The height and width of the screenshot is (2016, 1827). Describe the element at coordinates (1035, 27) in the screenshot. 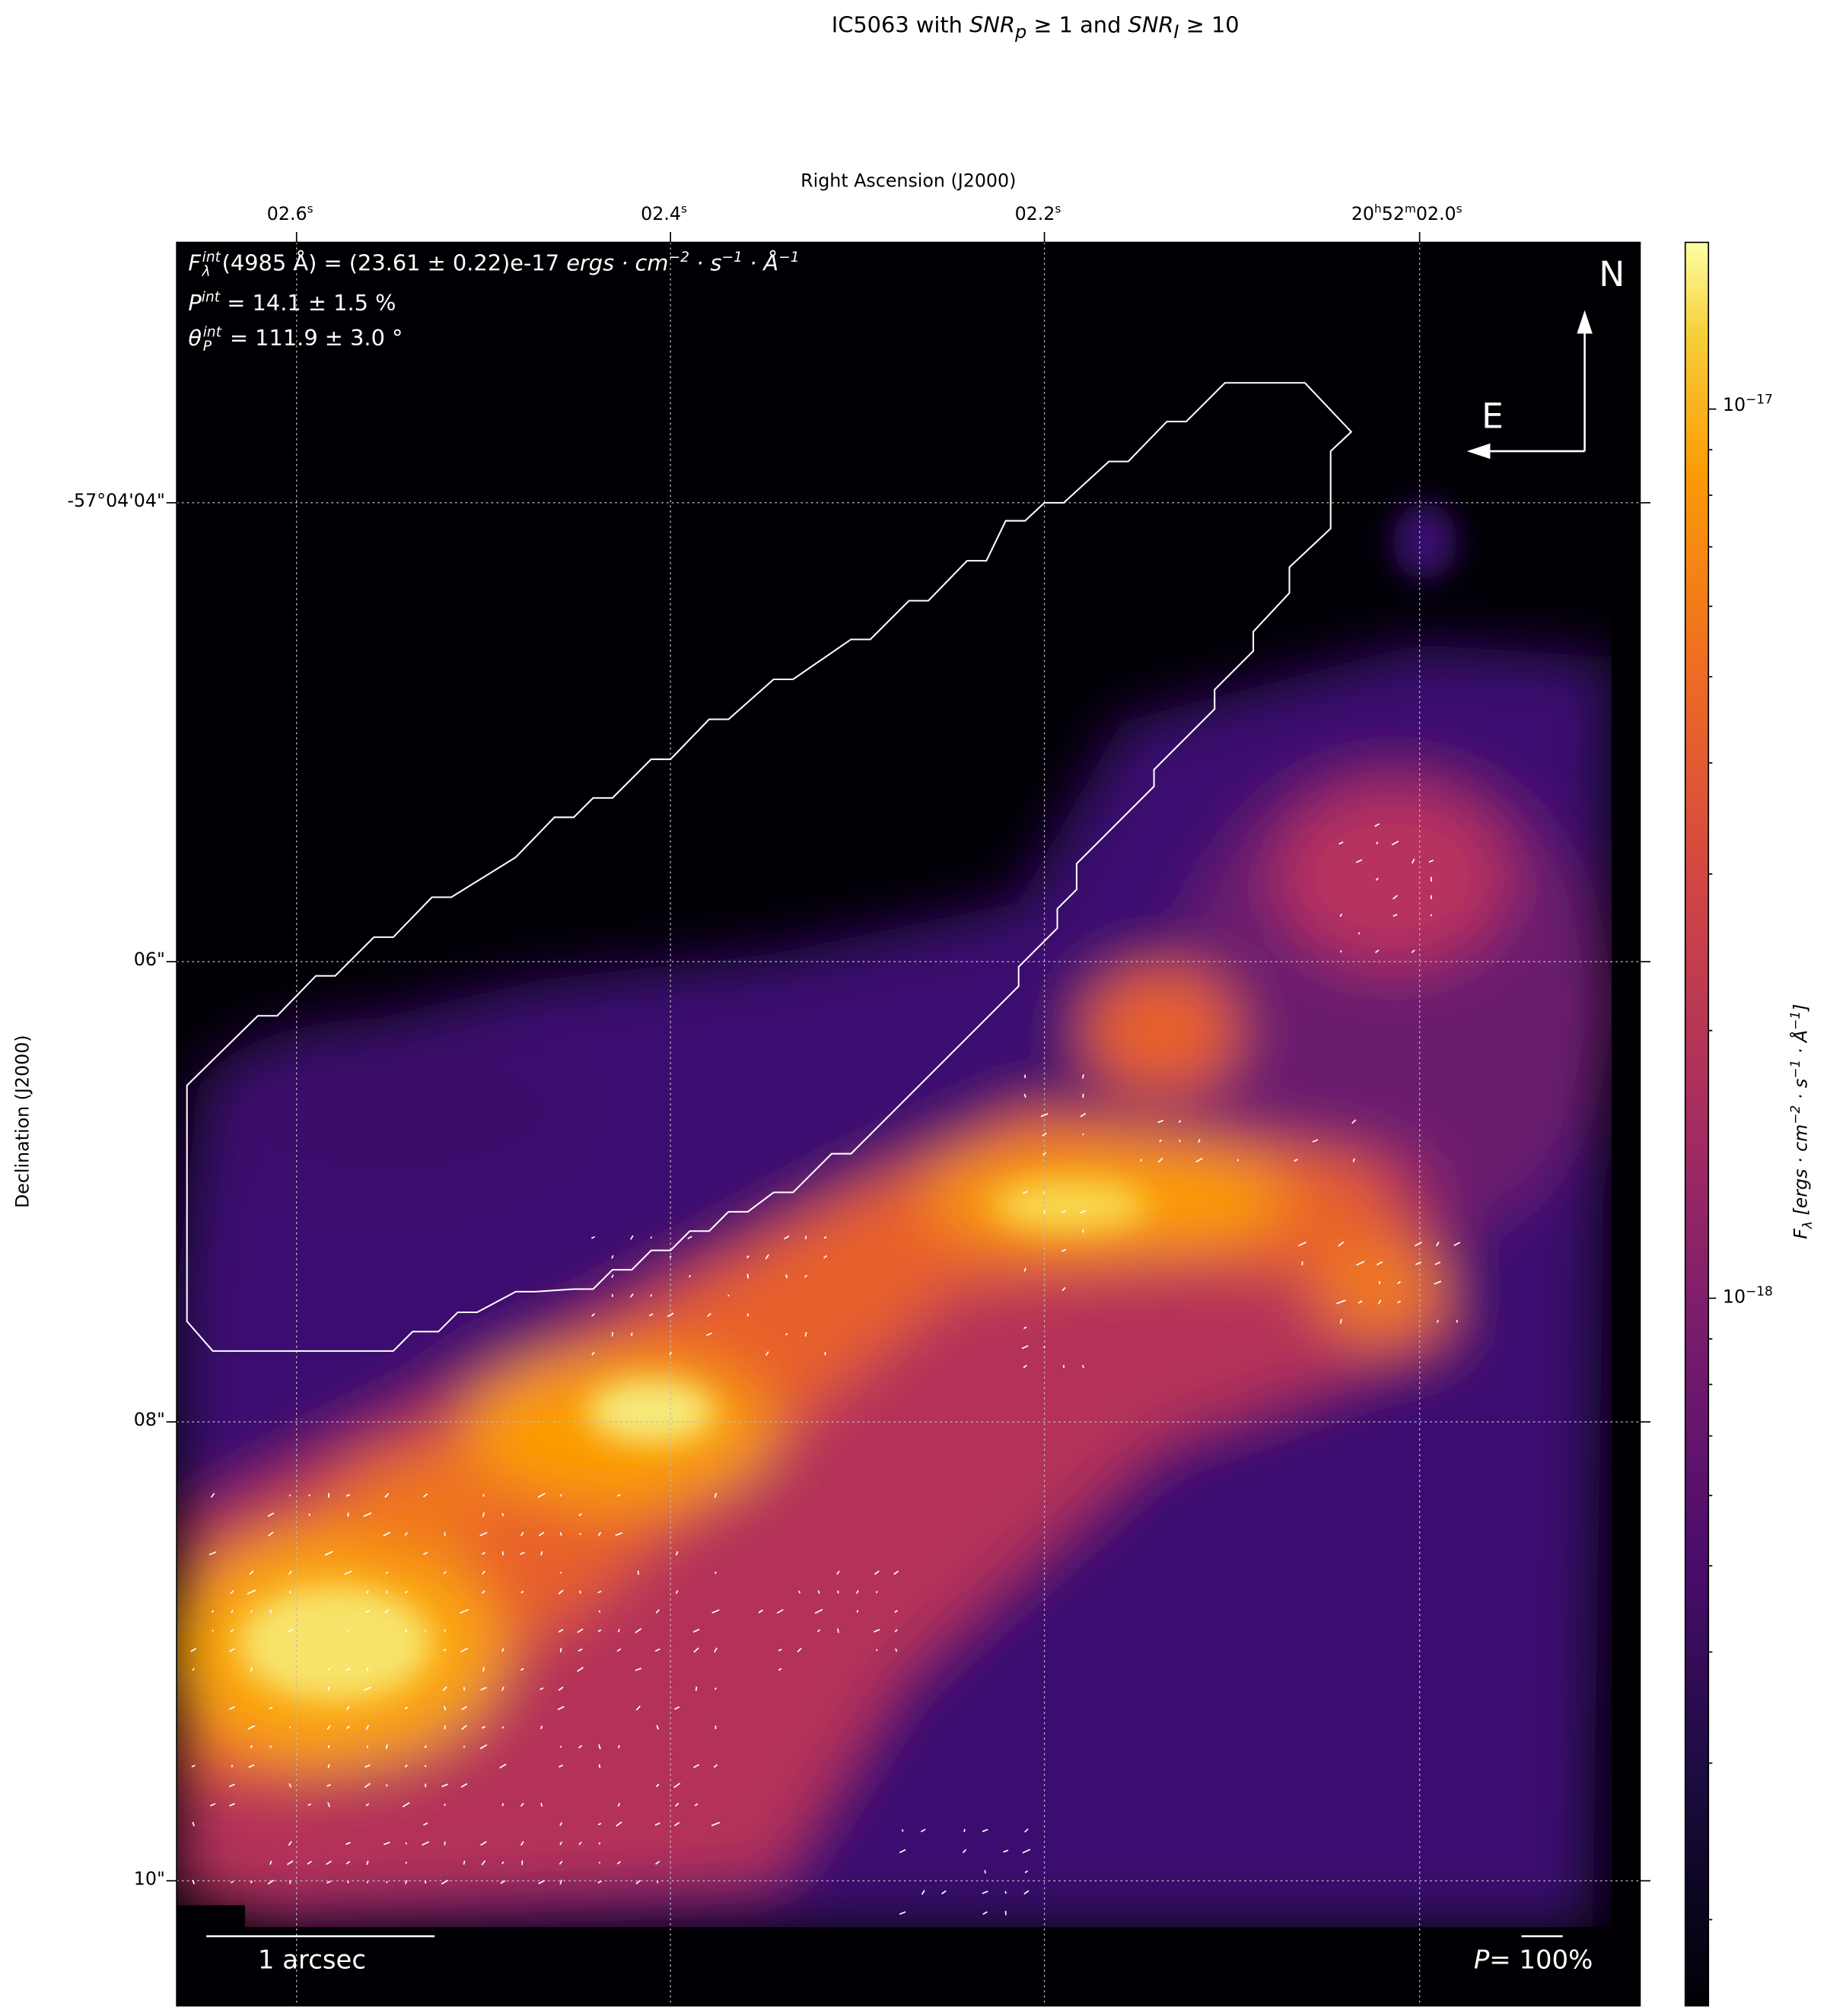

I see `chart-title: IC5063 with SNRp ≥ 1 and SNRI ≥ 10` at that location.